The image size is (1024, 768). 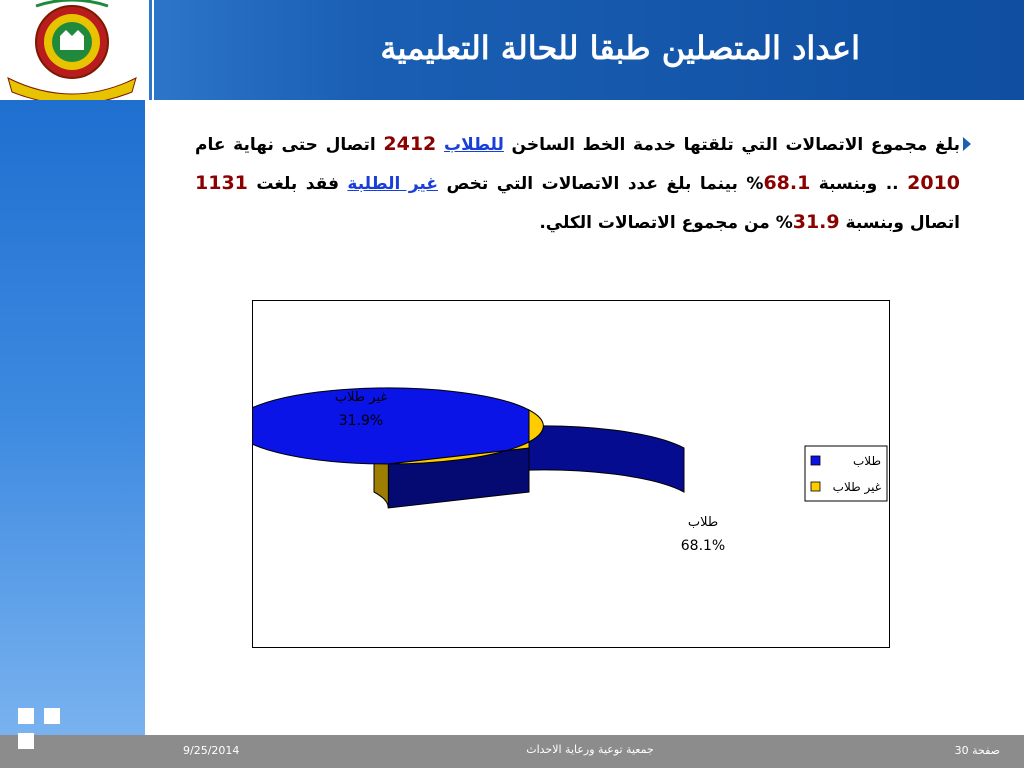 I want to click on header-bar, so click(x=512, y=50).